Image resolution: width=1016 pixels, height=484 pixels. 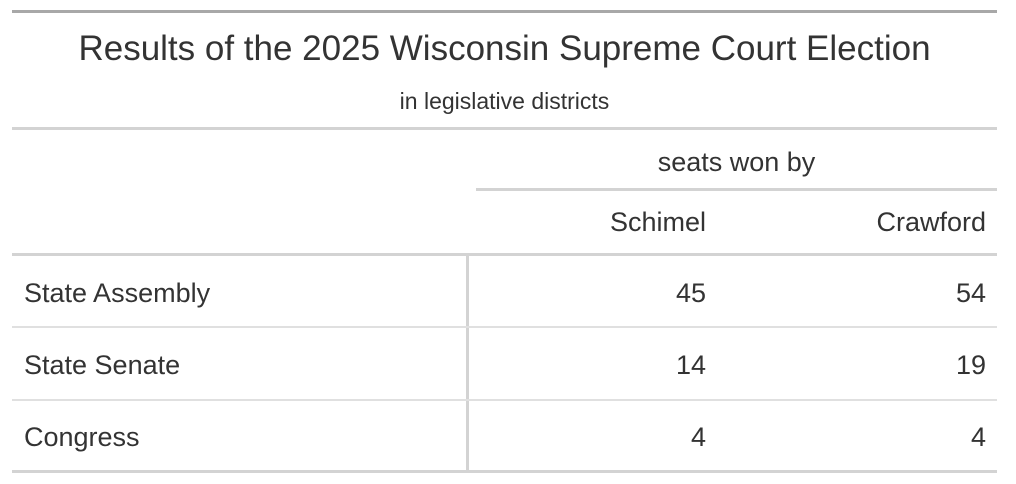 What do you see at coordinates (504, 101) in the screenshot?
I see `table-subtitle: in legislative districts` at bounding box center [504, 101].